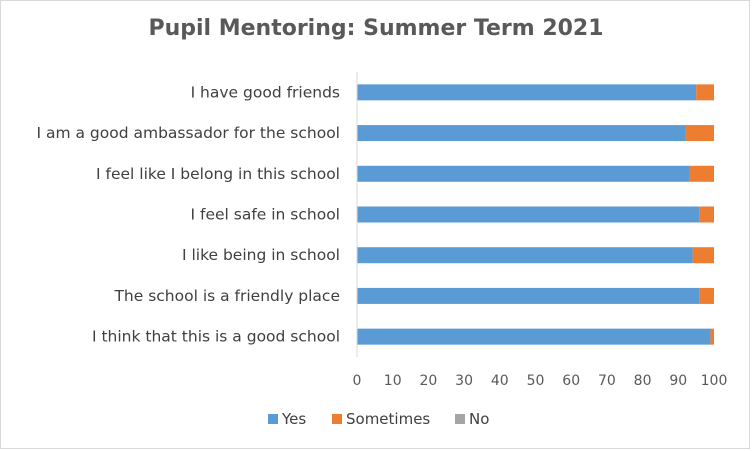 The height and width of the screenshot is (451, 752). Describe the element at coordinates (536, 381) in the screenshot. I see `x-tick-label: 50` at that location.